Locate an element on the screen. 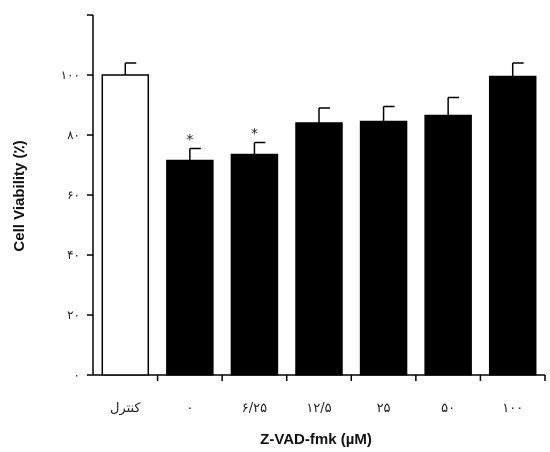  x-axis: کنترل ۰ ۶/۲۵ ۱۲/۵ ۲۵ ۵۰ ۱۰۰ is located at coordinates (319, 395).